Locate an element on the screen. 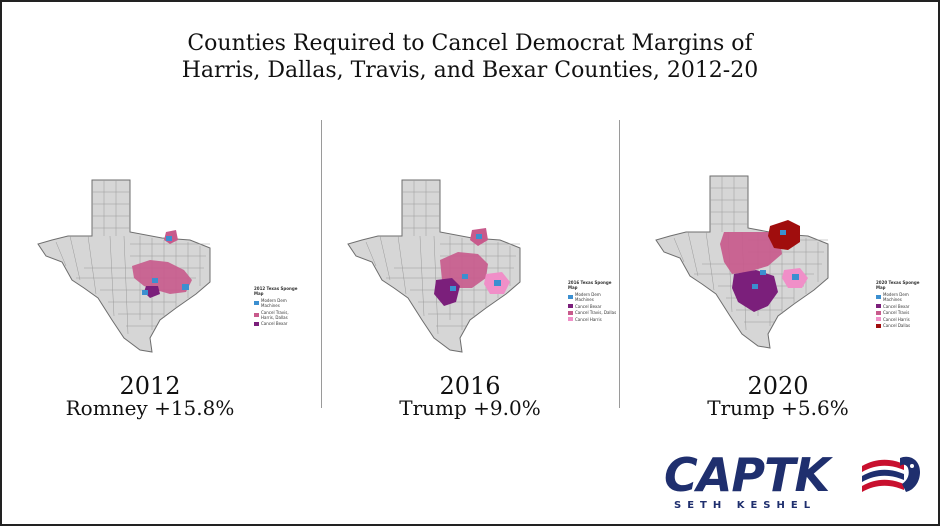  legend-label: Cancel Travis is located at coordinates (896, 312).